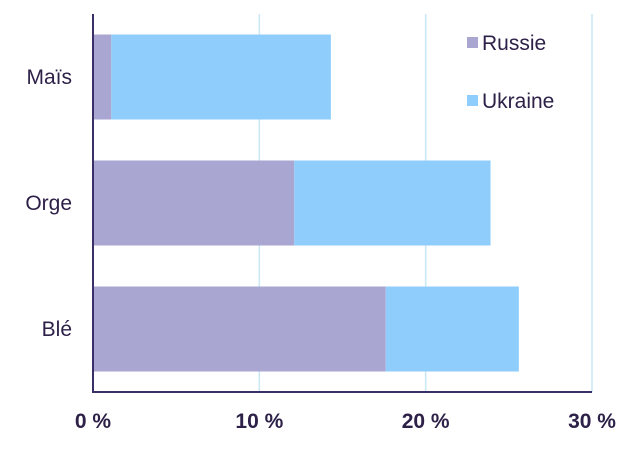 Image resolution: width=635 pixels, height=450 pixels. What do you see at coordinates (514, 43) in the screenshot?
I see `legend-label-russie: Russie` at bounding box center [514, 43].